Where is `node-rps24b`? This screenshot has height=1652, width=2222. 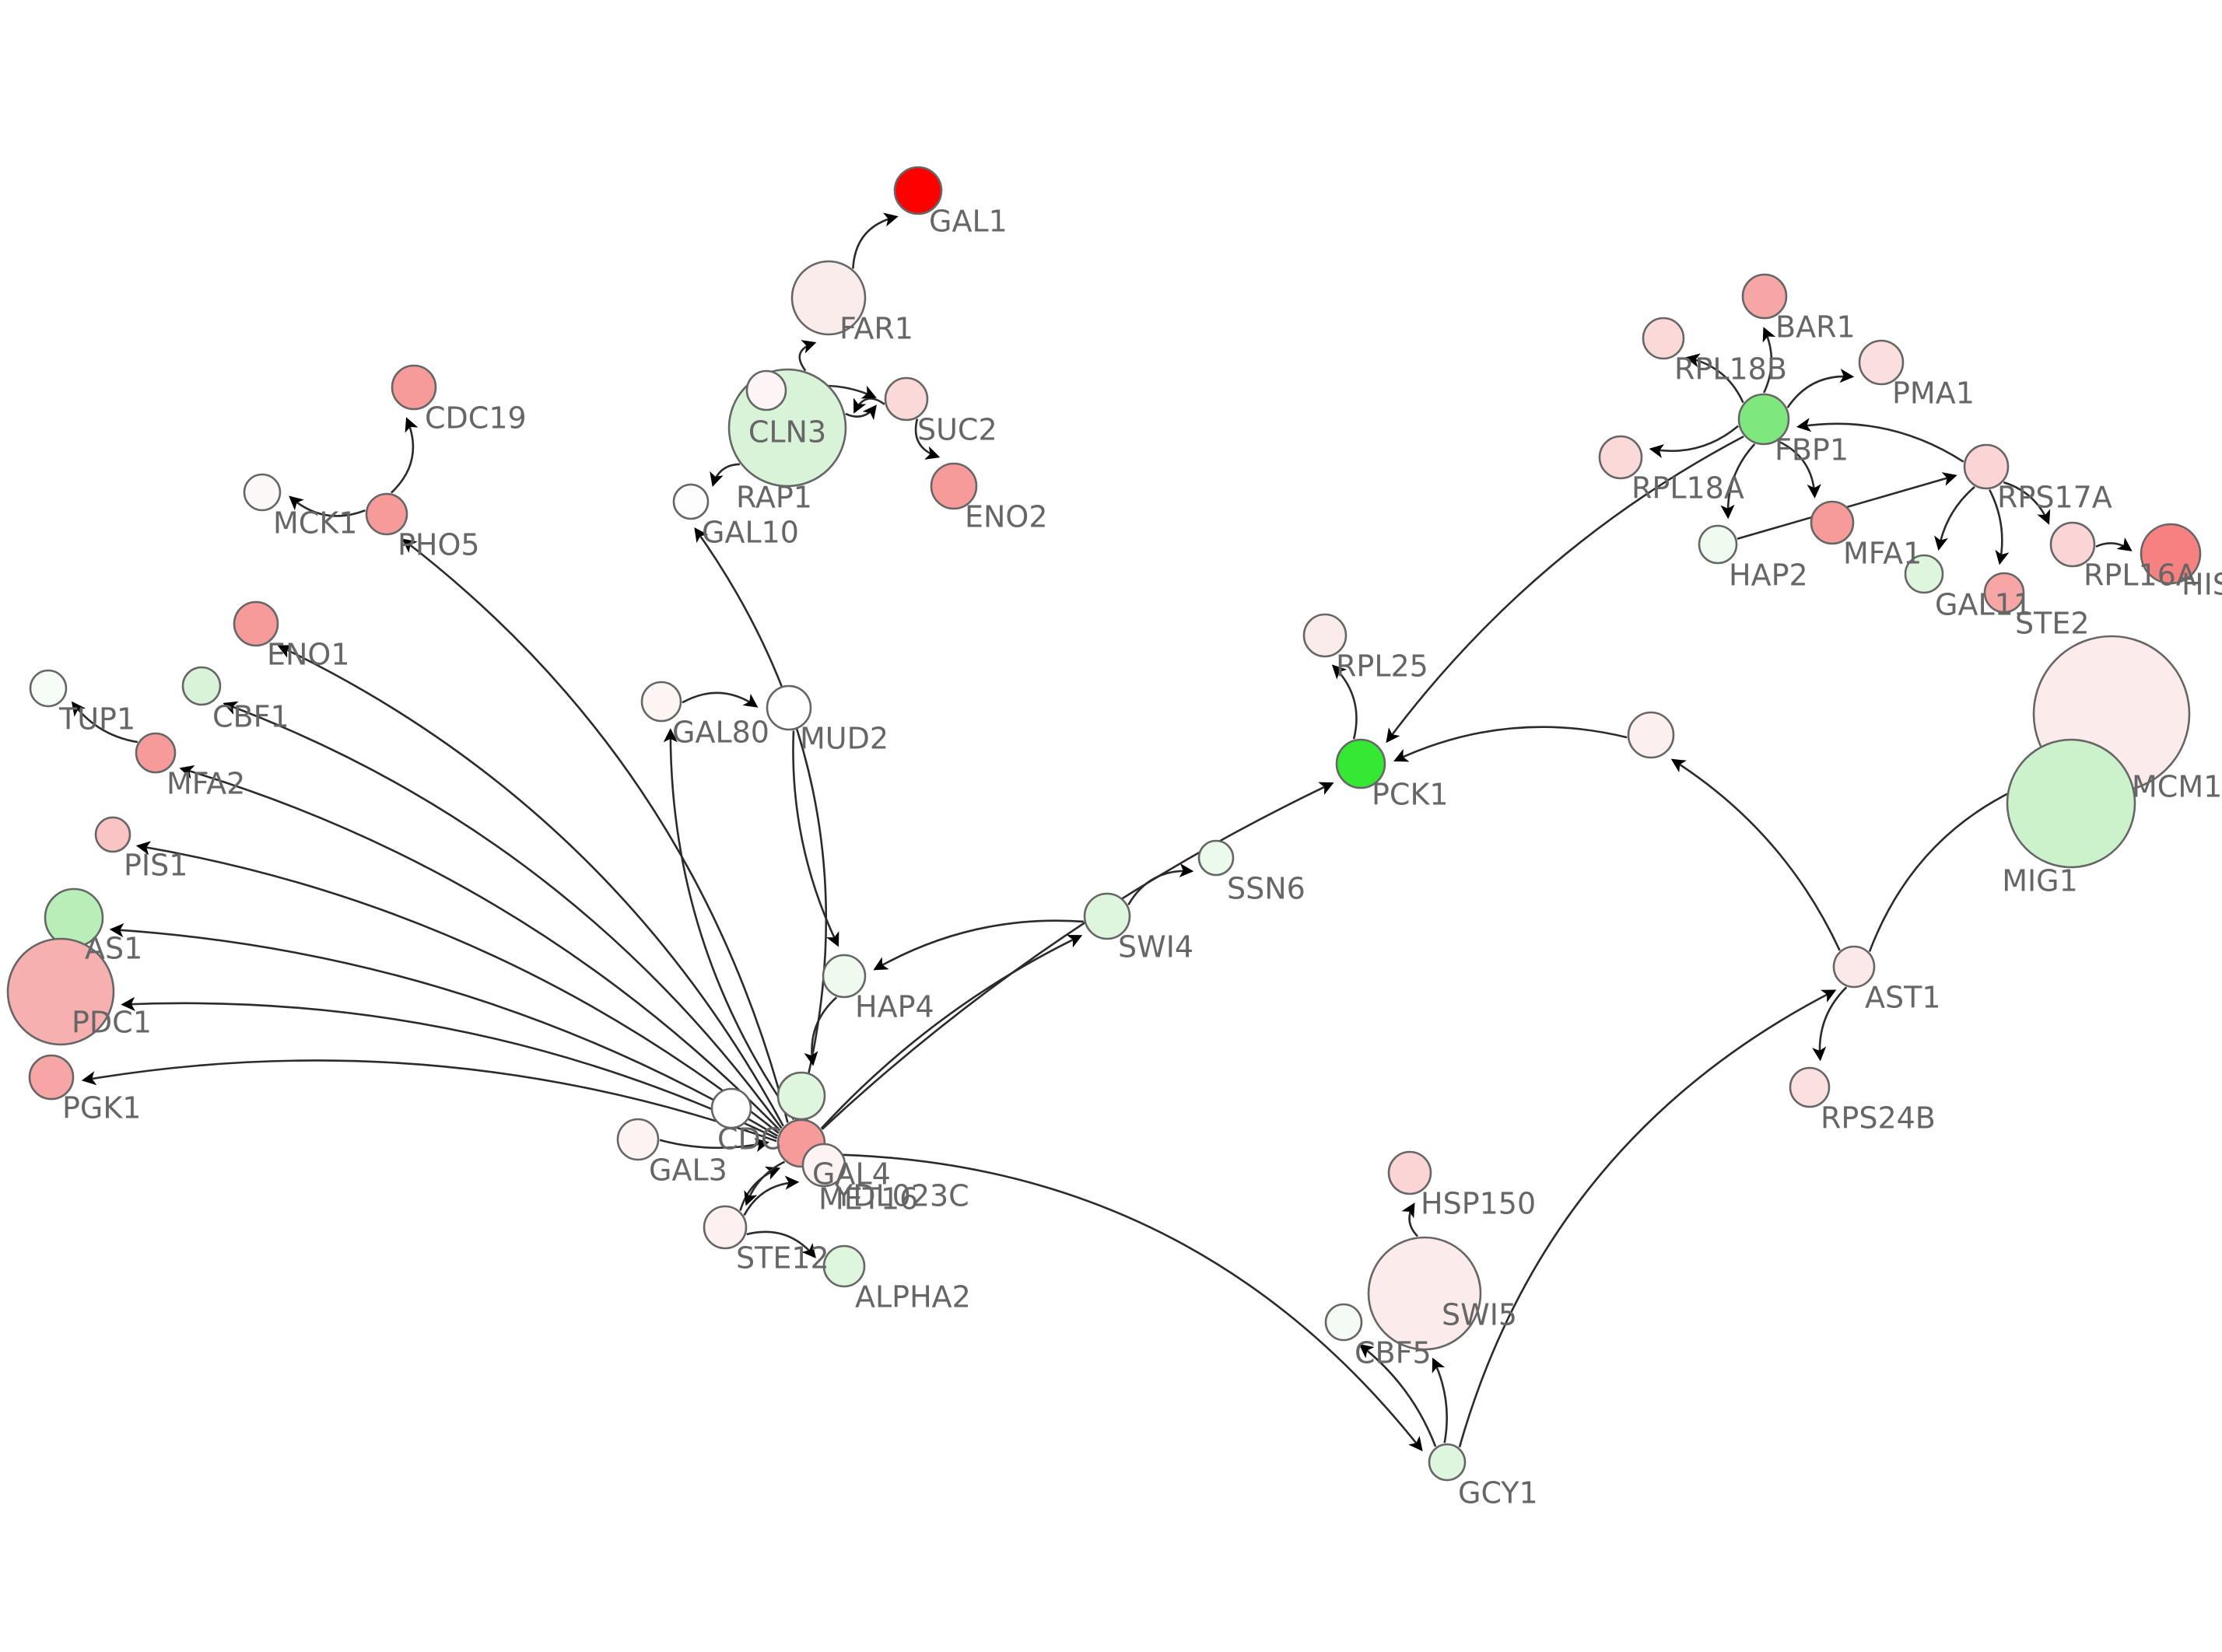 node-rps24b is located at coordinates (1810, 1087).